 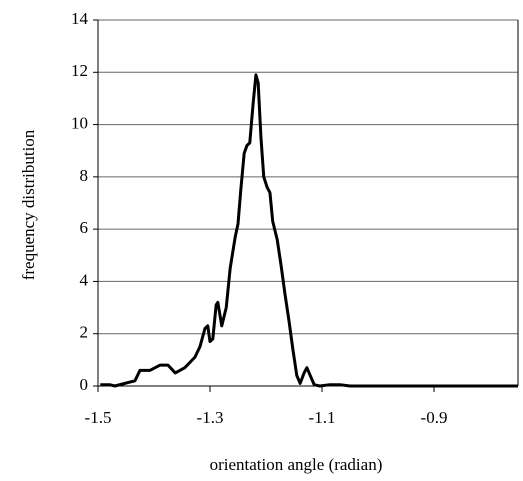 I want to click on x-tick-label: -1.5, so click(x=98, y=417).